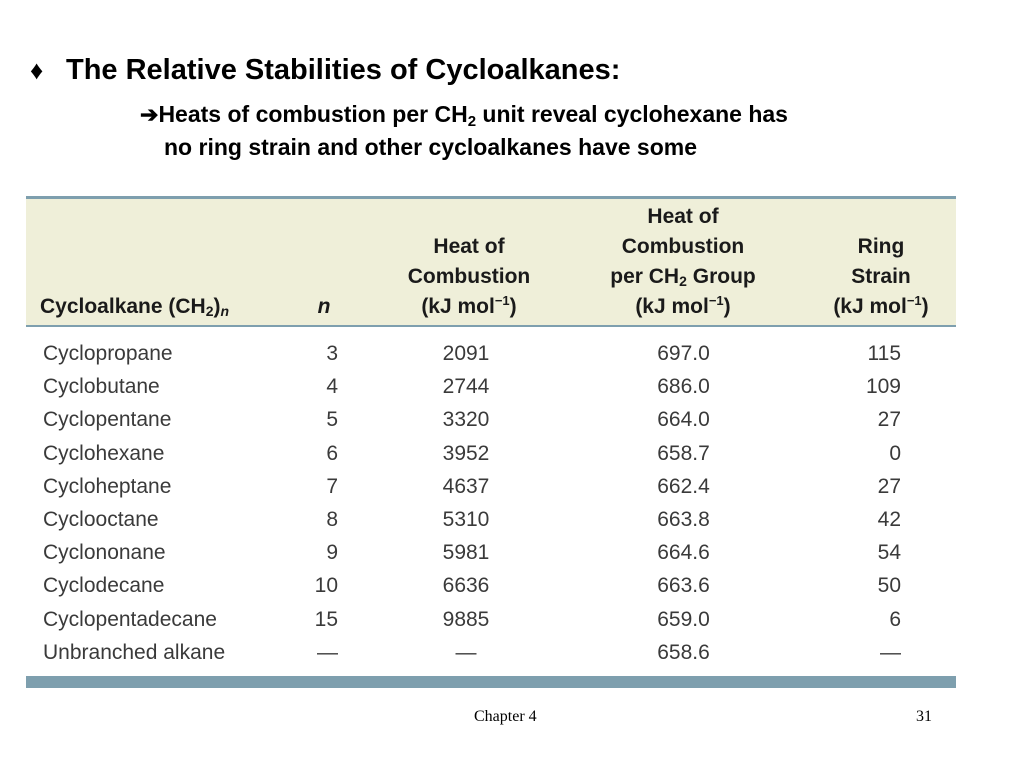  Describe the element at coordinates (924, 716) in the screenshot. I see `footer-page-number: 31` at that location.